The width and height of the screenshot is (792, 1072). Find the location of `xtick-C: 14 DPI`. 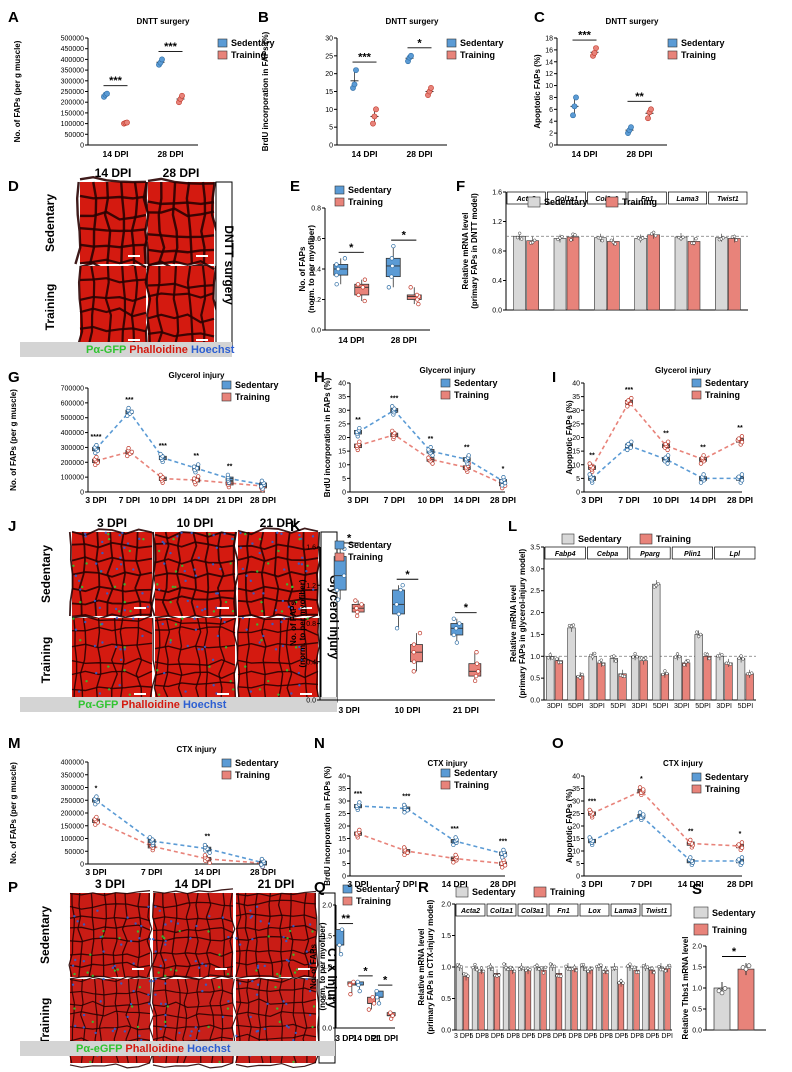

xtick-C: 14 DPI is located at coordinates (585, 154).